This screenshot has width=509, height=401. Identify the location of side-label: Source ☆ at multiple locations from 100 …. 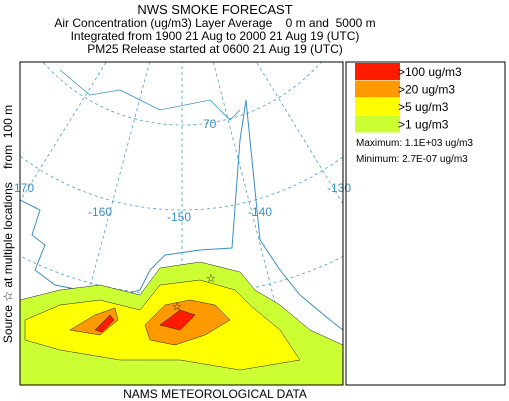
(8, 224).